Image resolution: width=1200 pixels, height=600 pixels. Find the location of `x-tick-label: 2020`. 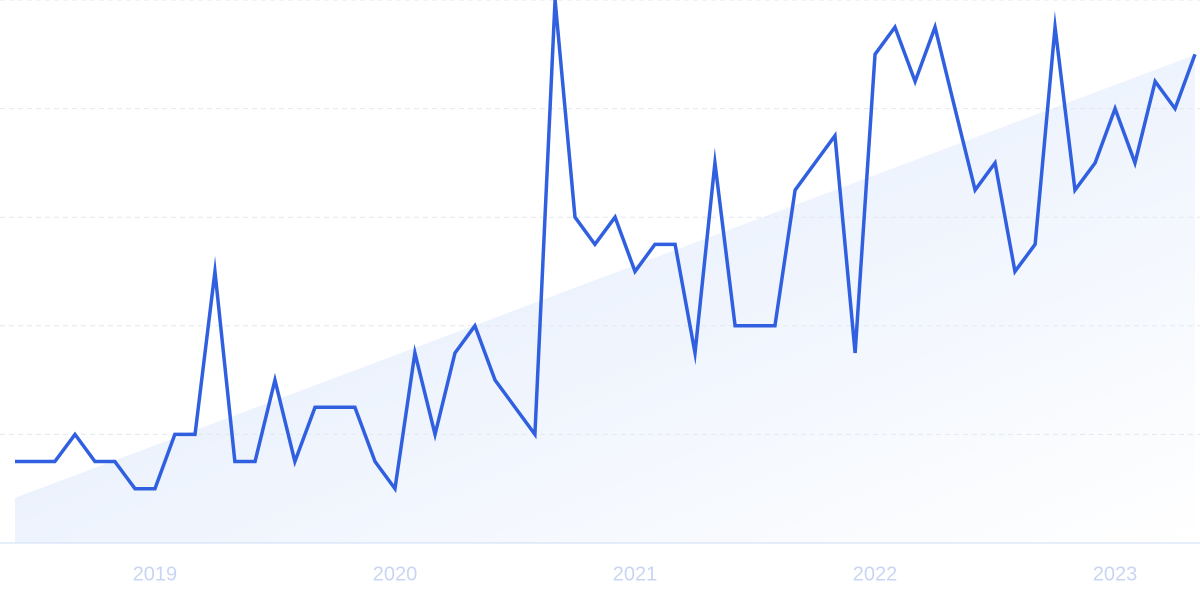

x-tick-label: 2020 is located at coordinates (395, 574).